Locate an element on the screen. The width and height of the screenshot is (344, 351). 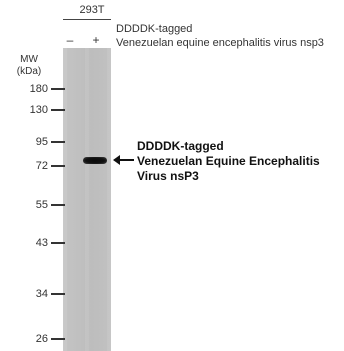
construct-label-line1: DDDDK-tagged is located at coordinates (154, 29).